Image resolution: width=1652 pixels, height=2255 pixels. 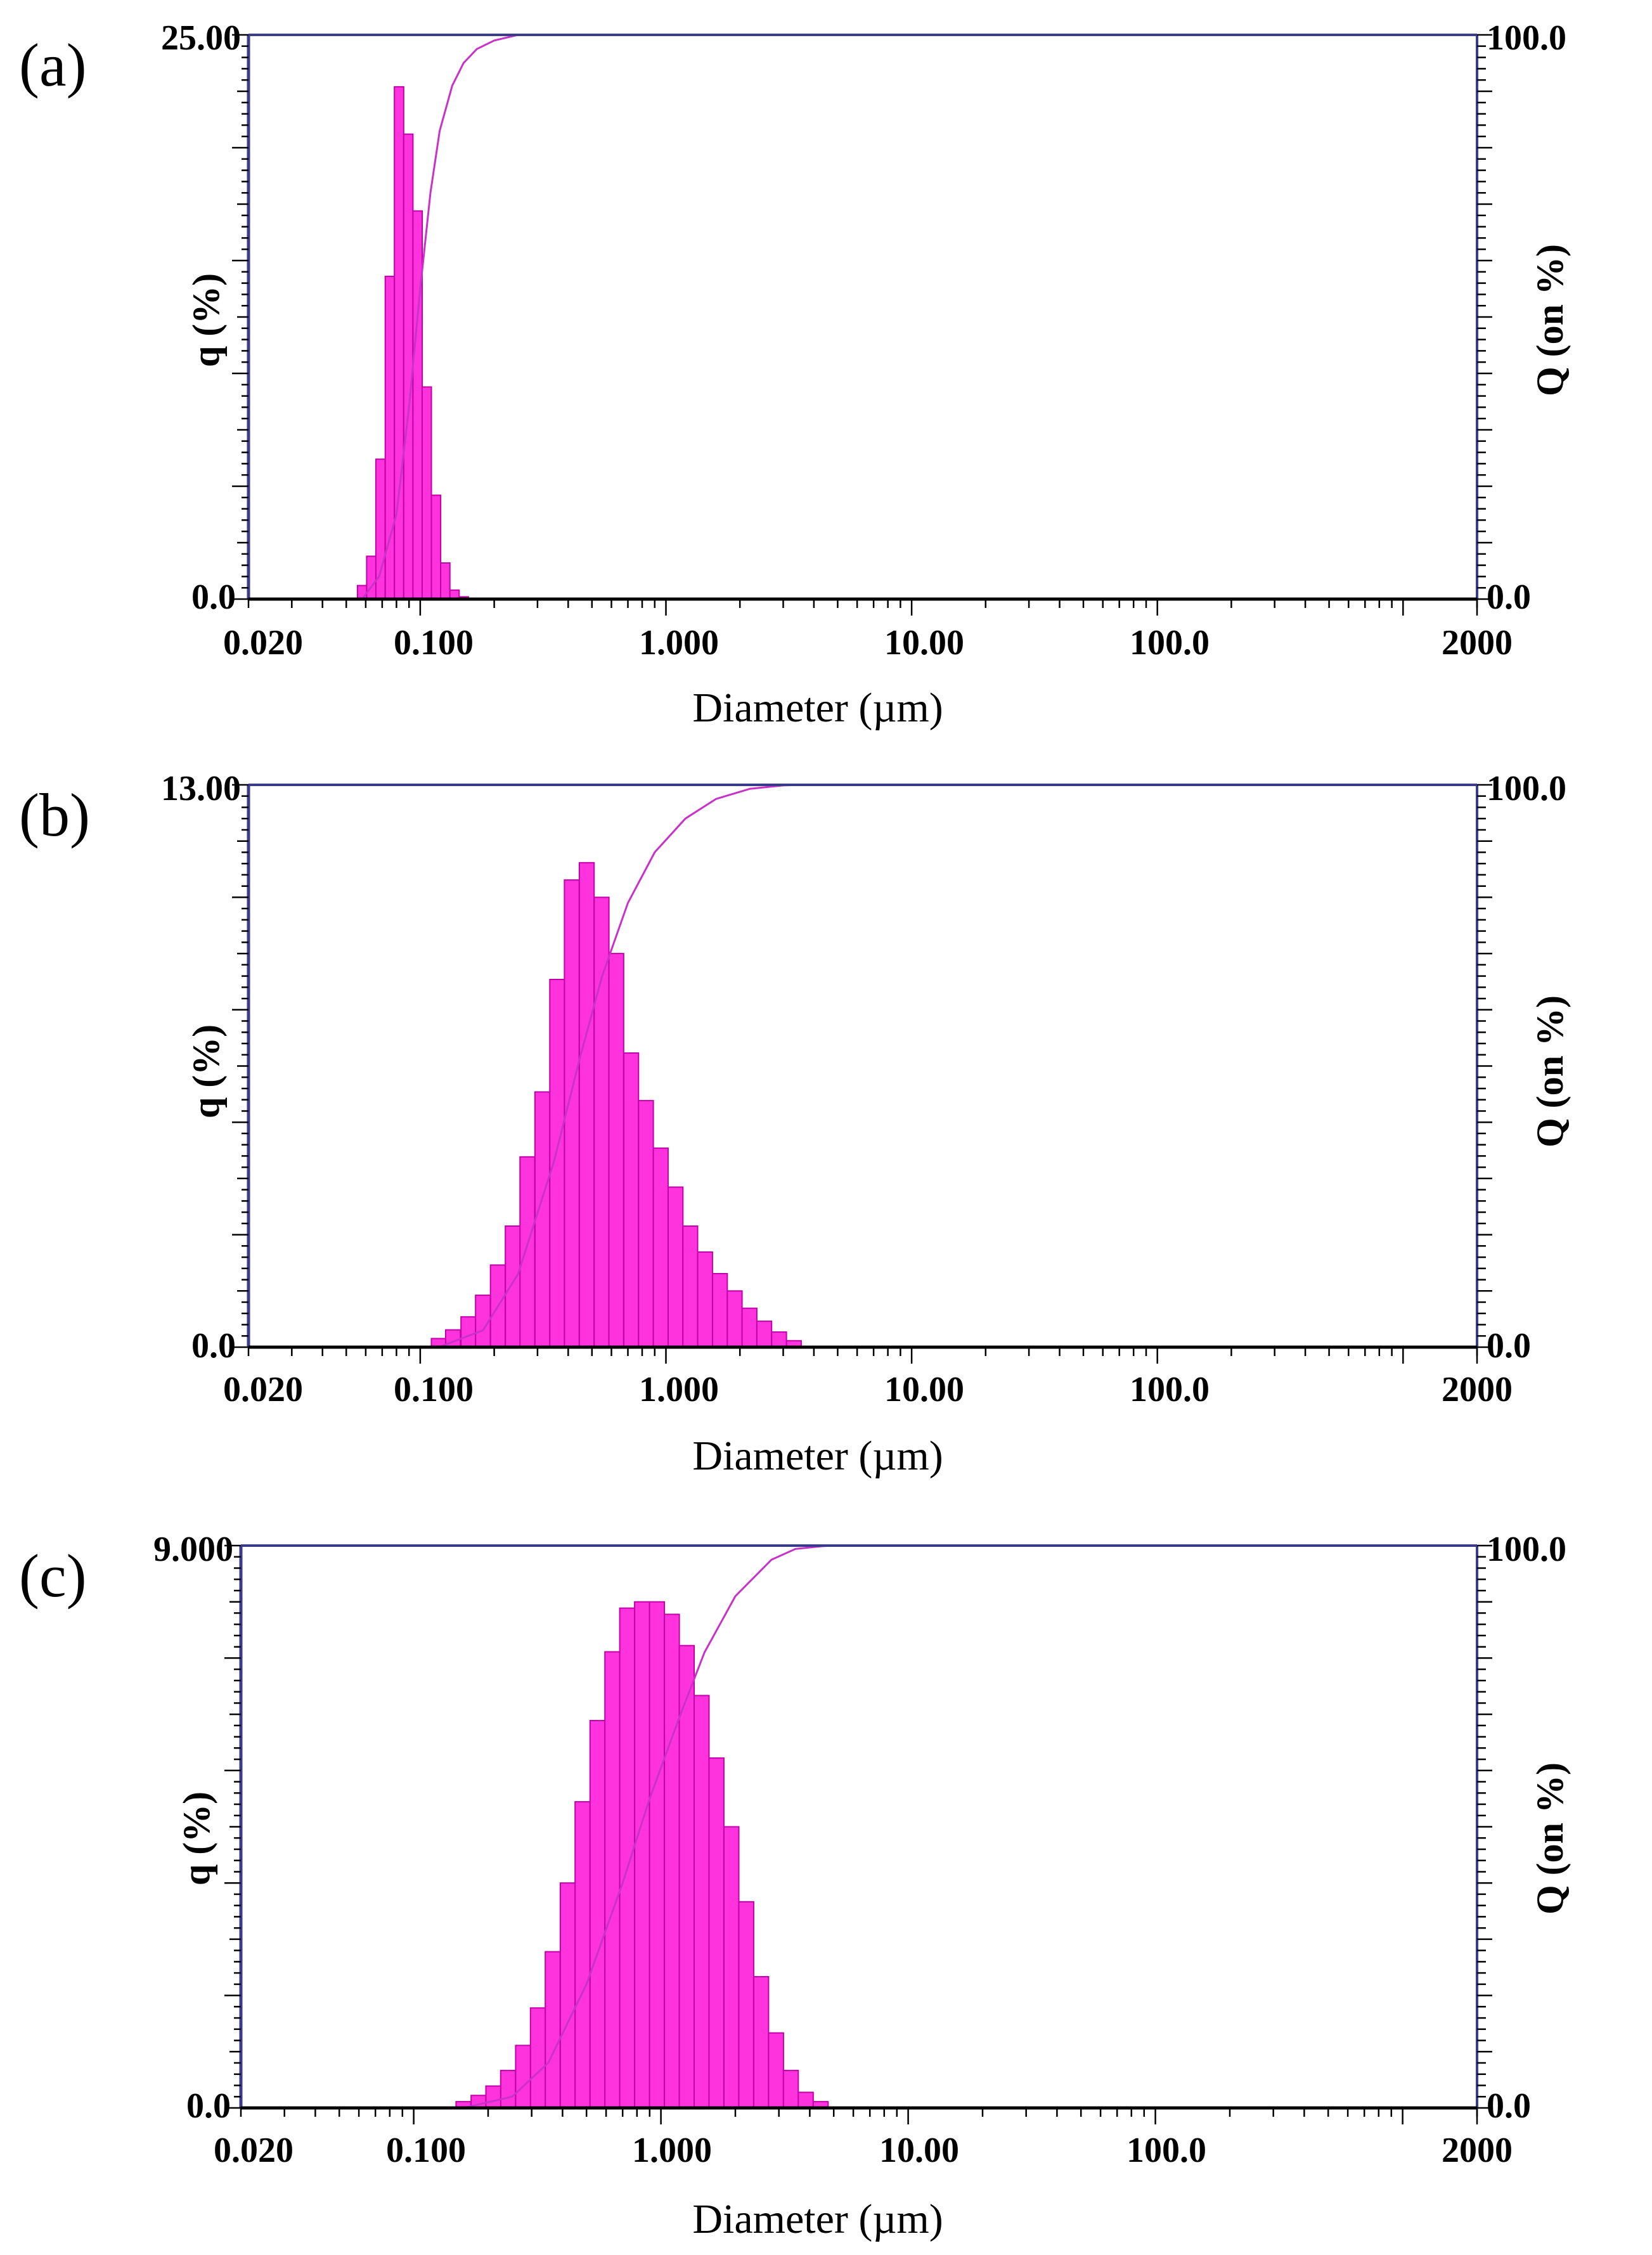 What do you see at coordinates (263, 1389) in the screenshot?
I see `panel-b-xtick-0: 0.020` at bounding box center [263, 1389].